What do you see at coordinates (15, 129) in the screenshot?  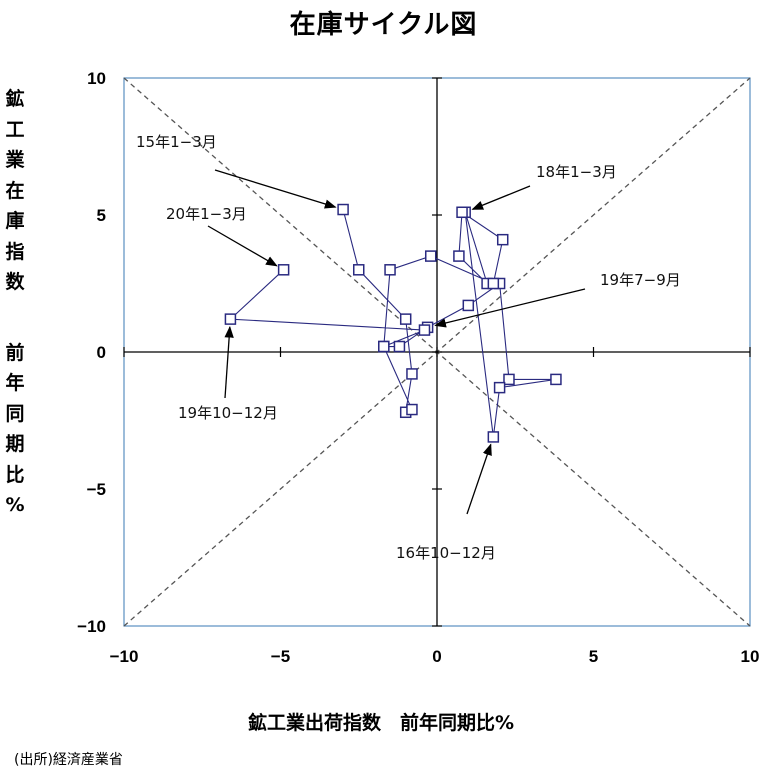 I see `y-axis-label-char: 工` at bounding box center [15, 129].